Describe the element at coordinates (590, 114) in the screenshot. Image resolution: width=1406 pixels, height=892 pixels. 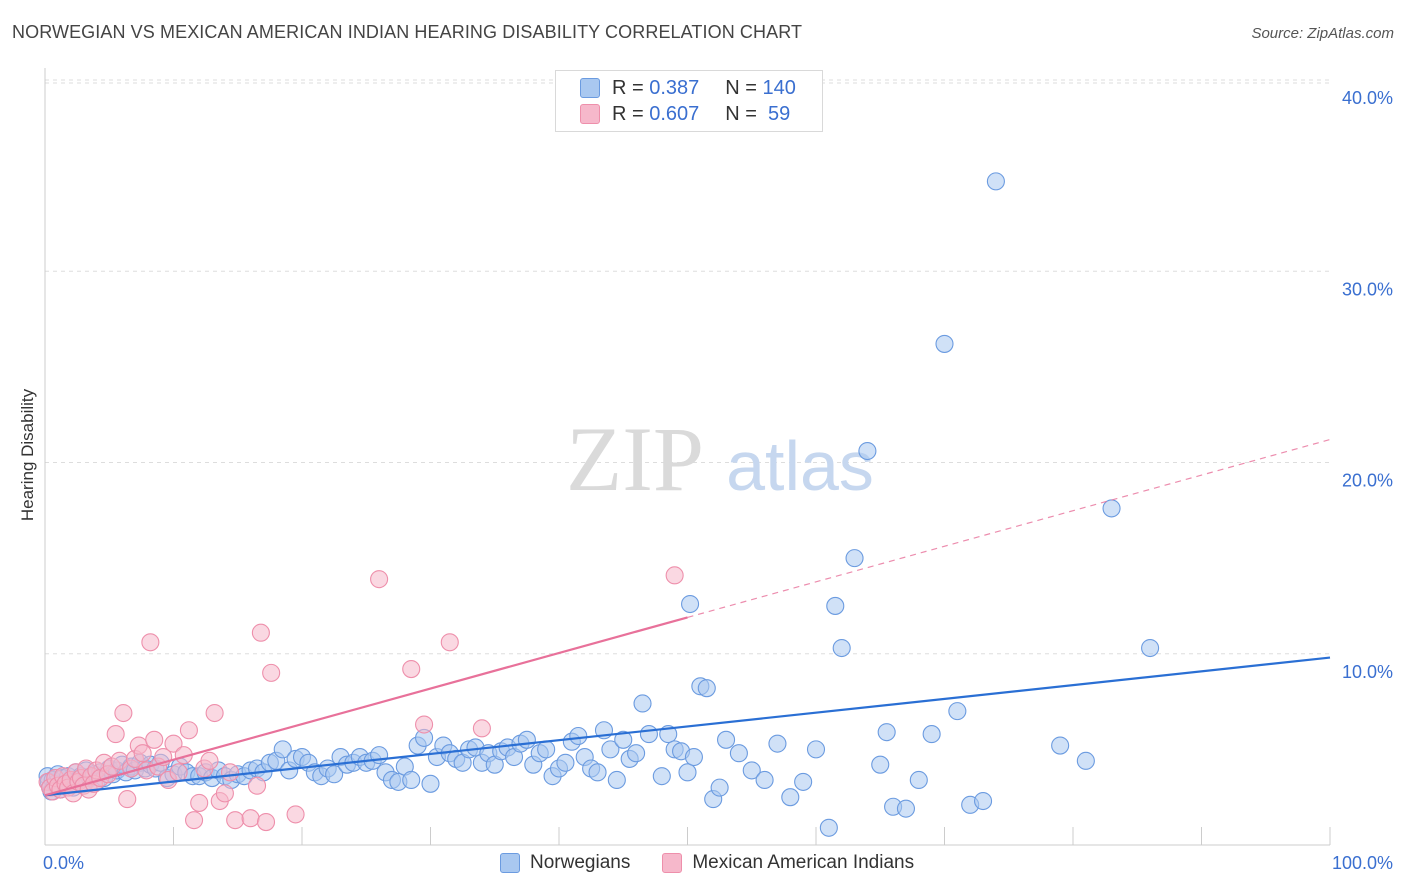
I see `mexican-american-indians-swatch` at that location.